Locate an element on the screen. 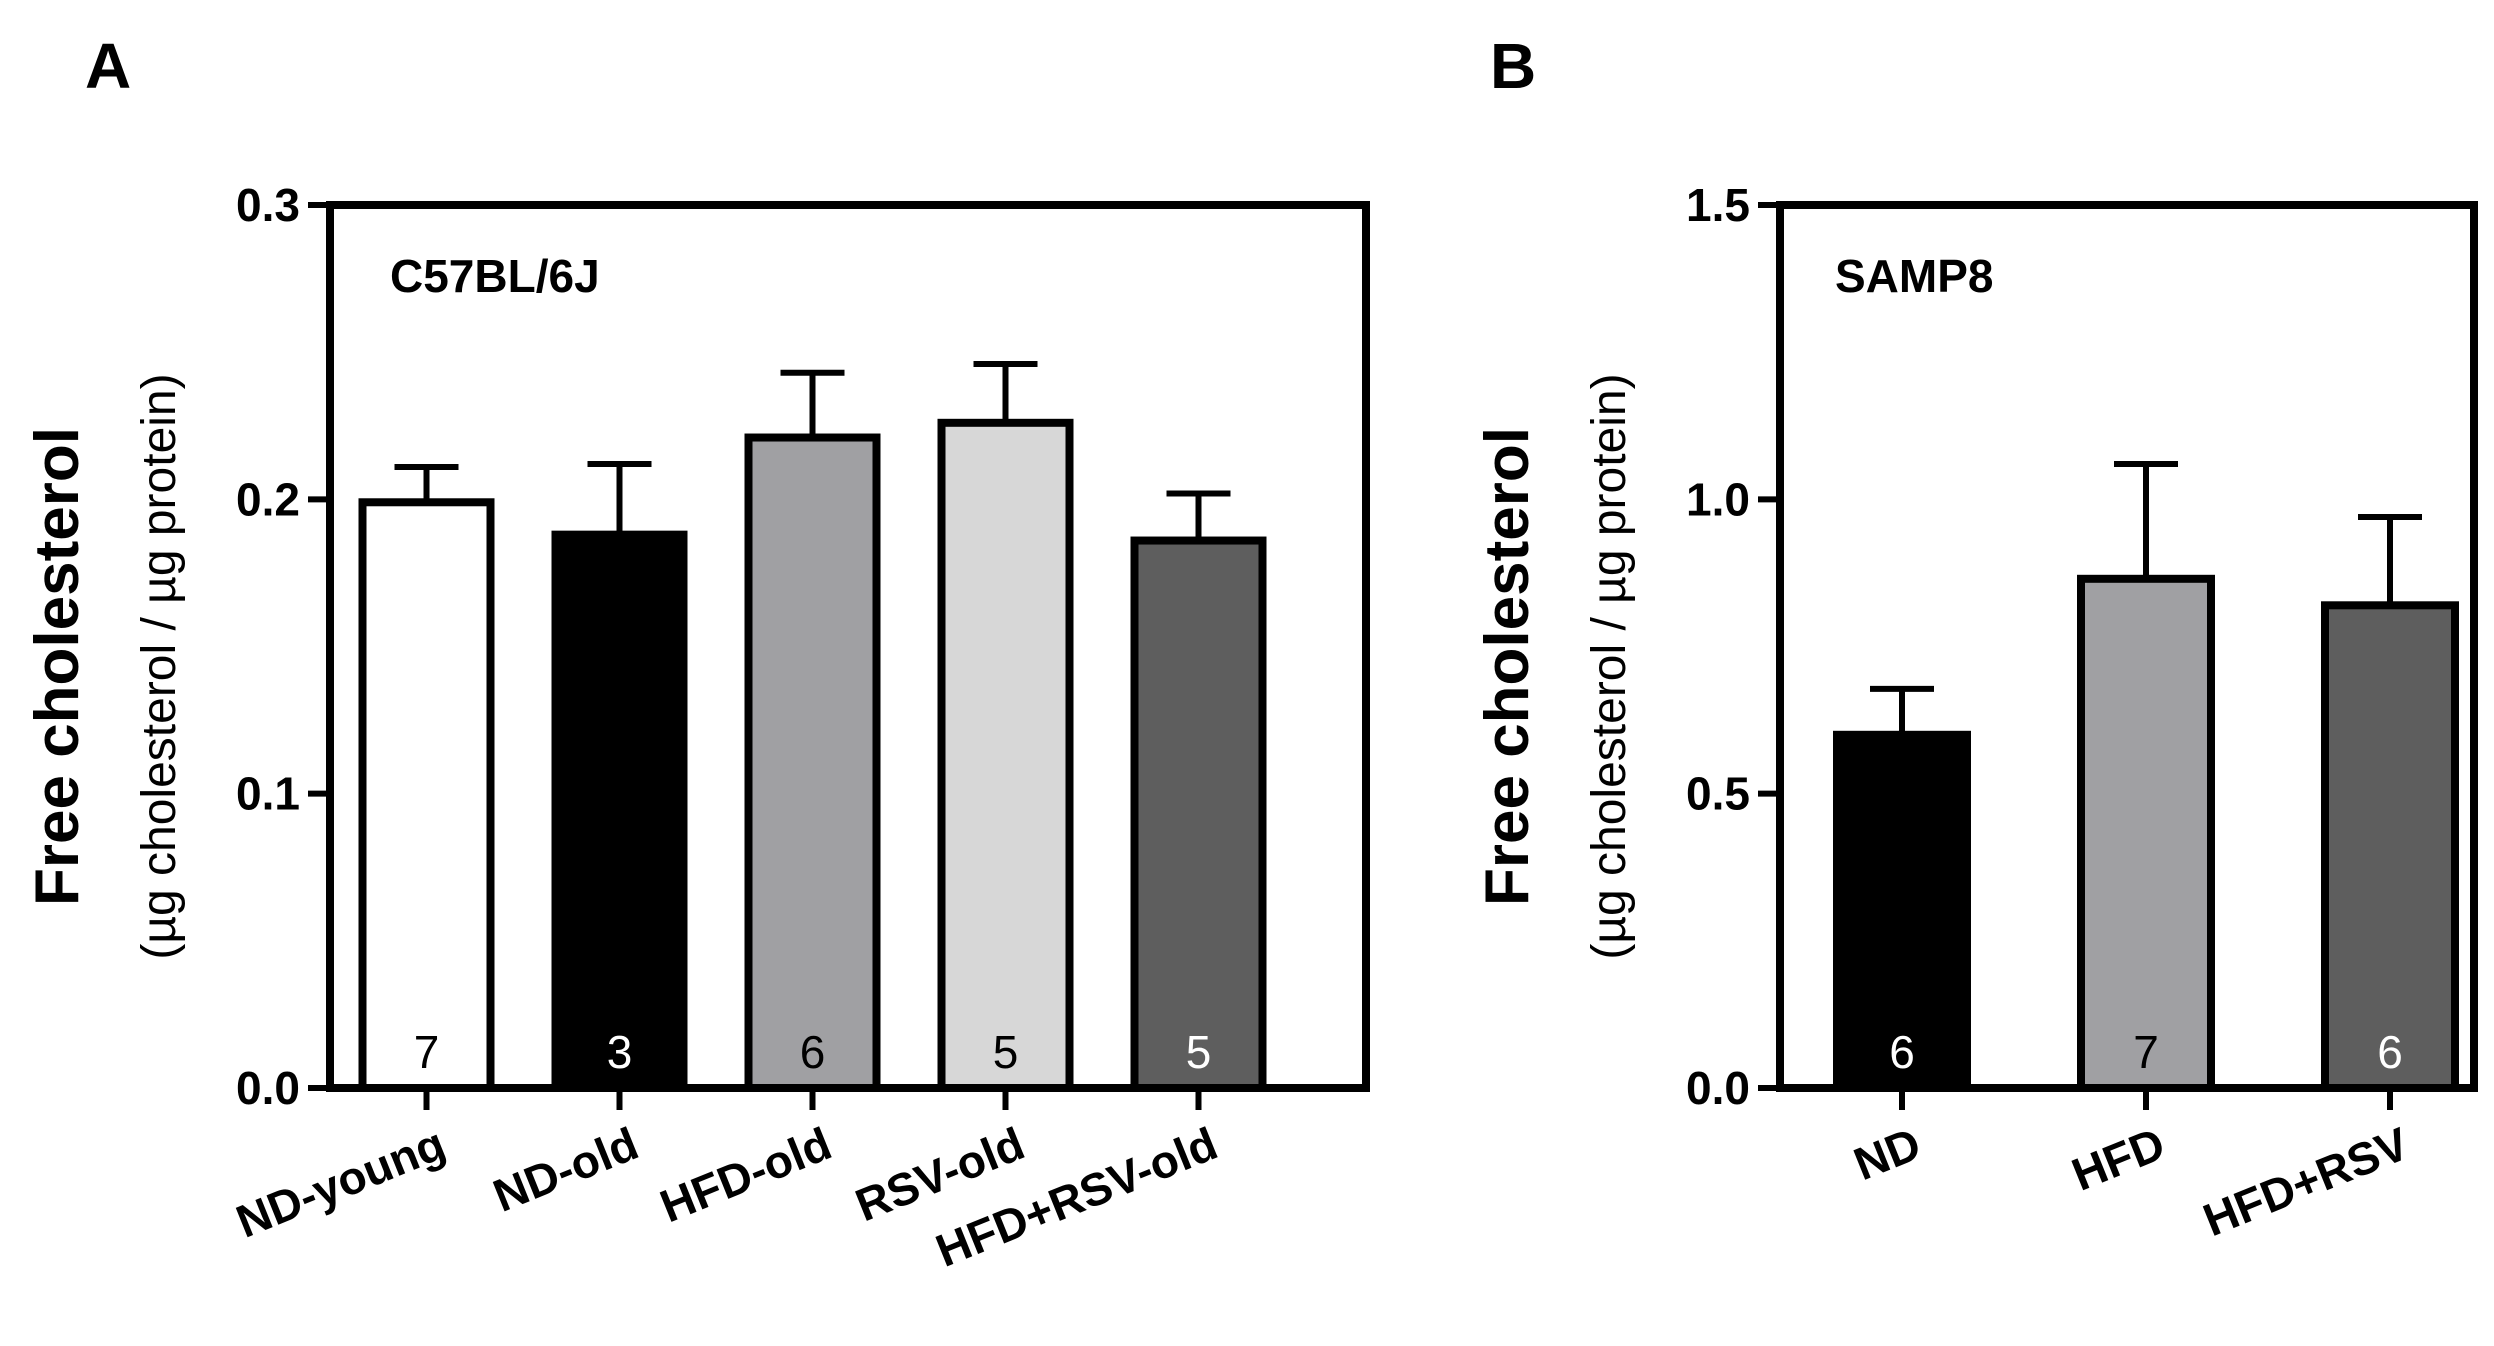 The height and width of the screenshot is (1346, 2494). category-label: ND-young is located at coordinates (340, 1182).